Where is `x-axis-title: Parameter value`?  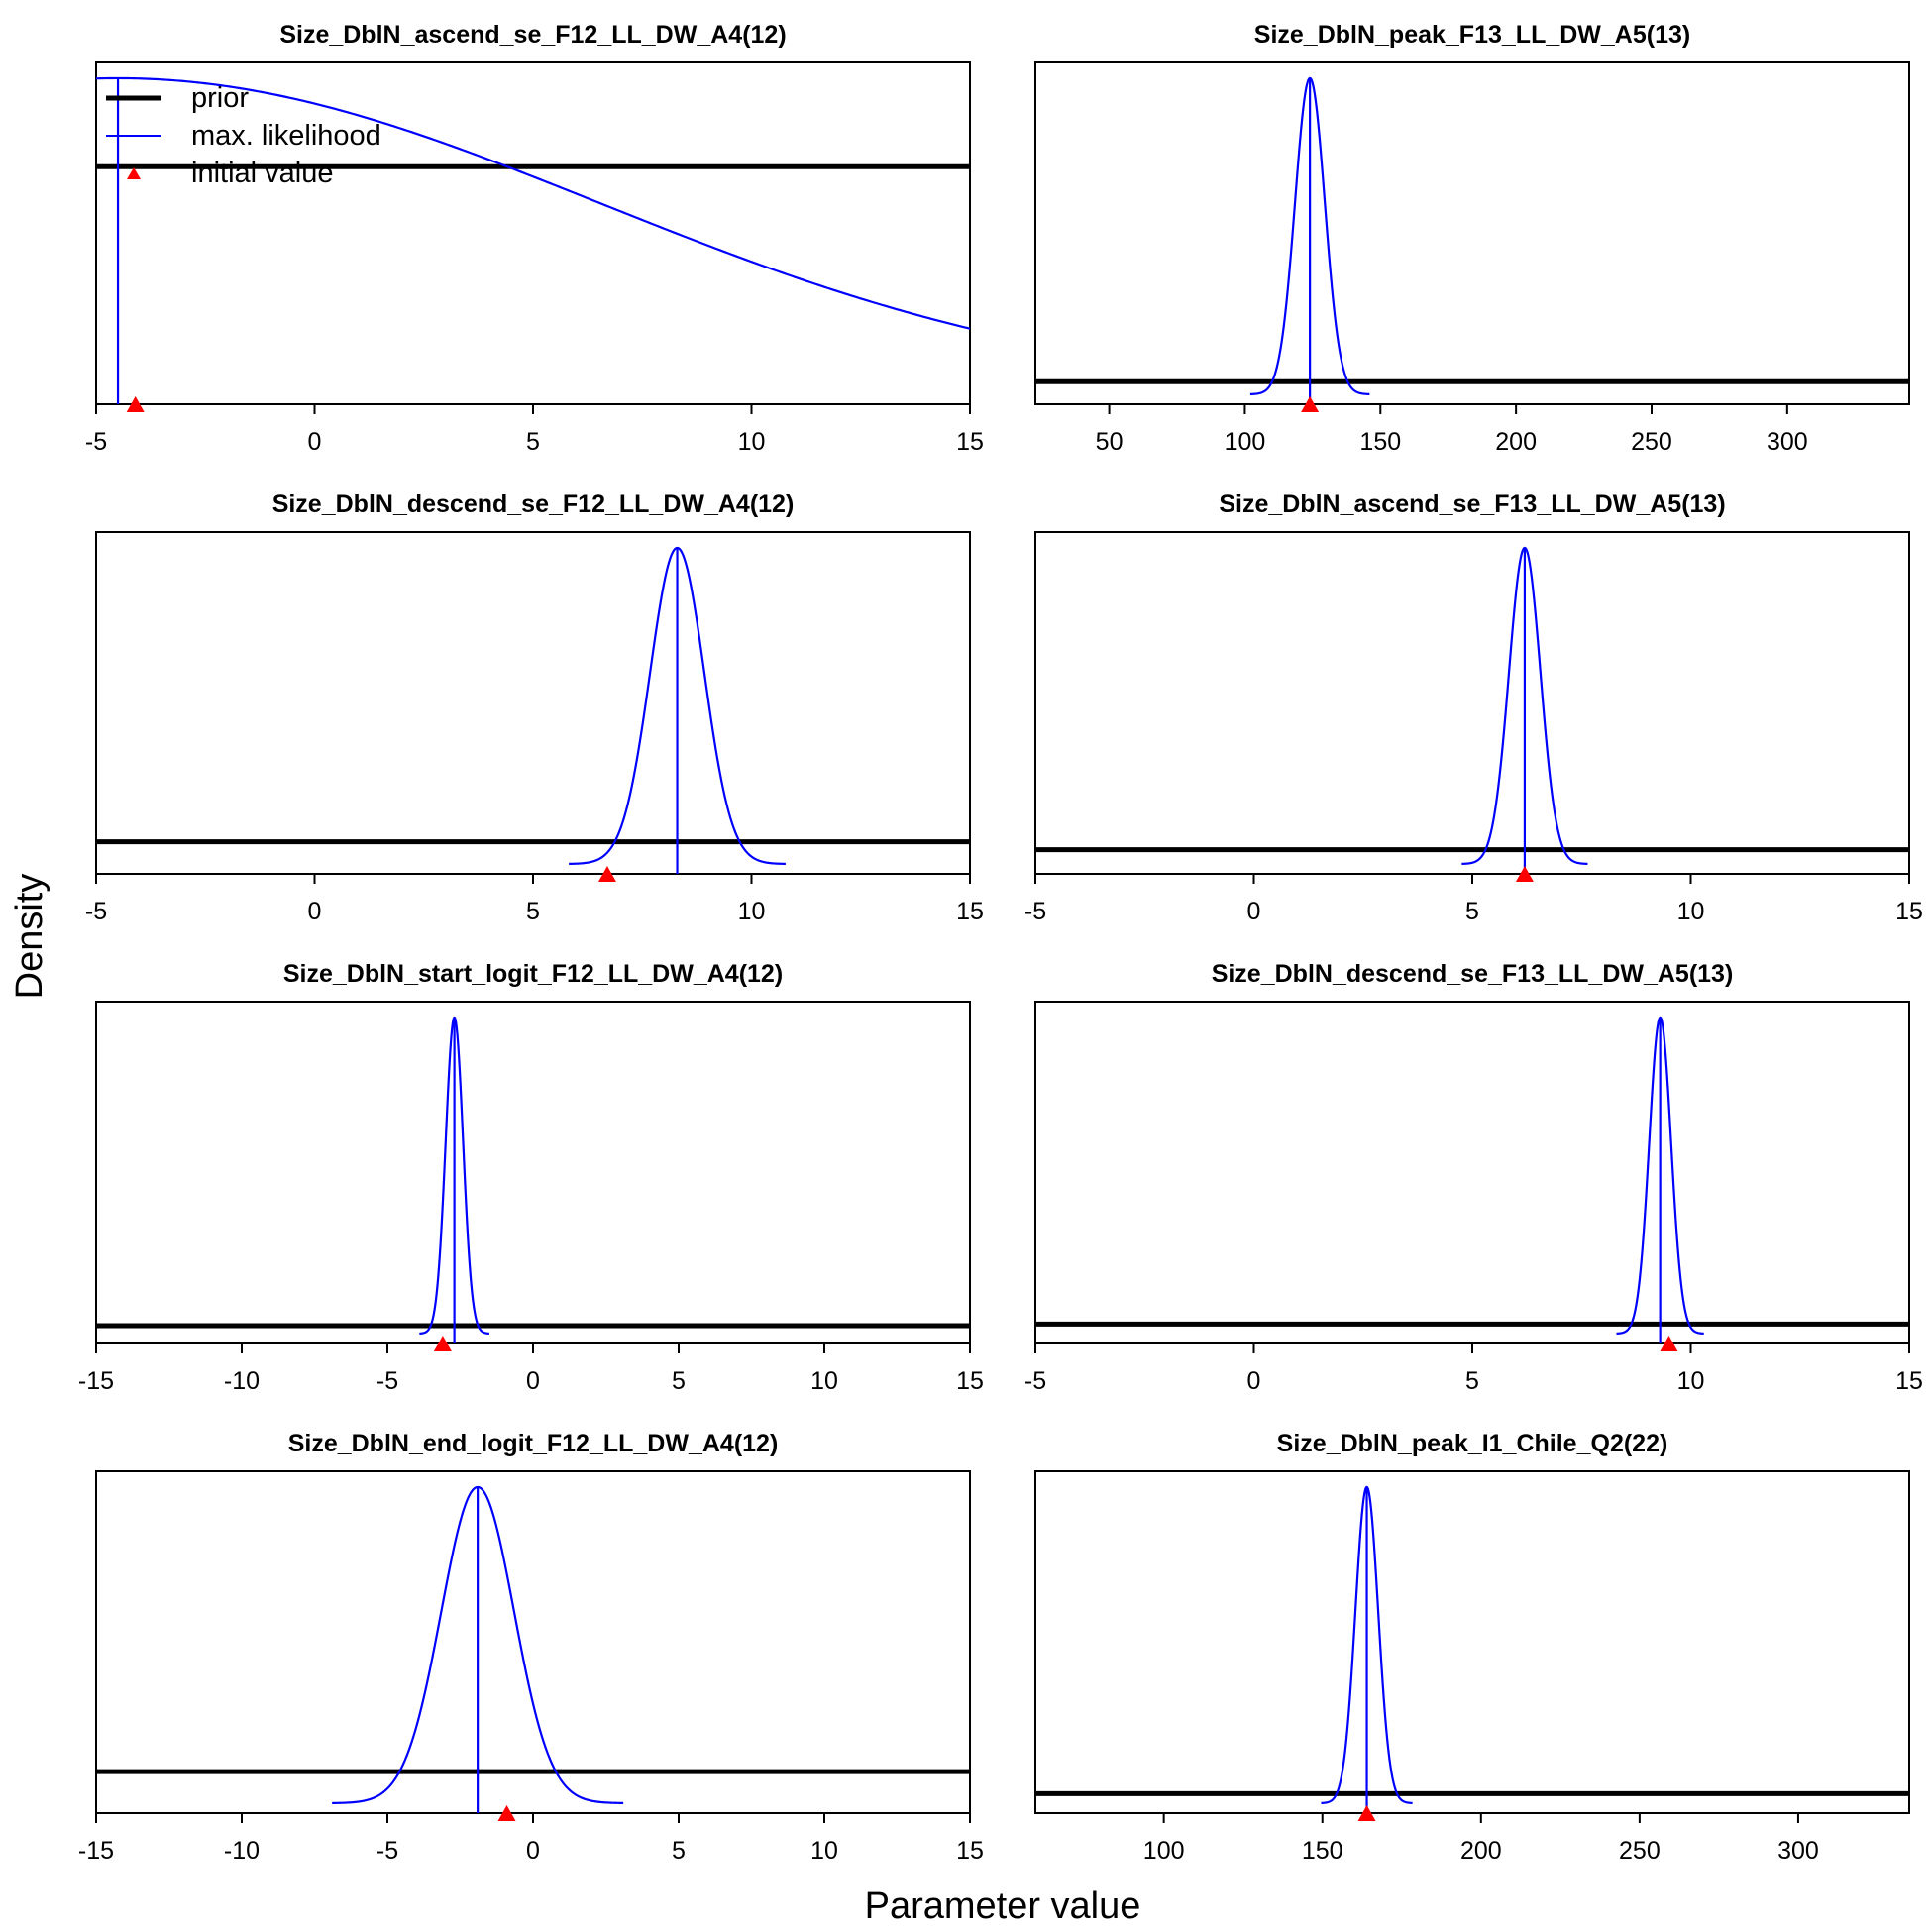 x-axis-title: Parameter value is located at coordinates (1003, 1906).